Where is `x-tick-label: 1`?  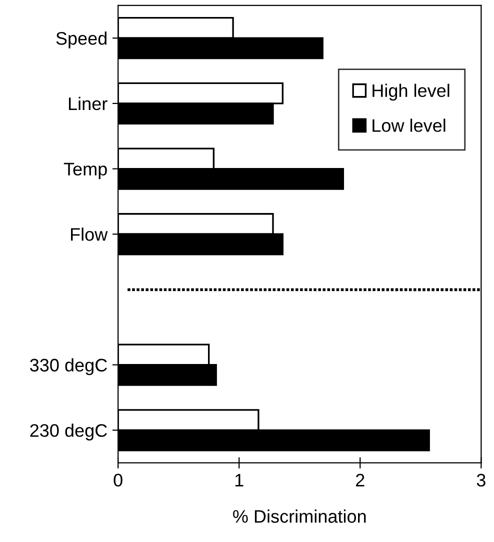 x-tick-label: 1 is located at coordinates (239, 480).